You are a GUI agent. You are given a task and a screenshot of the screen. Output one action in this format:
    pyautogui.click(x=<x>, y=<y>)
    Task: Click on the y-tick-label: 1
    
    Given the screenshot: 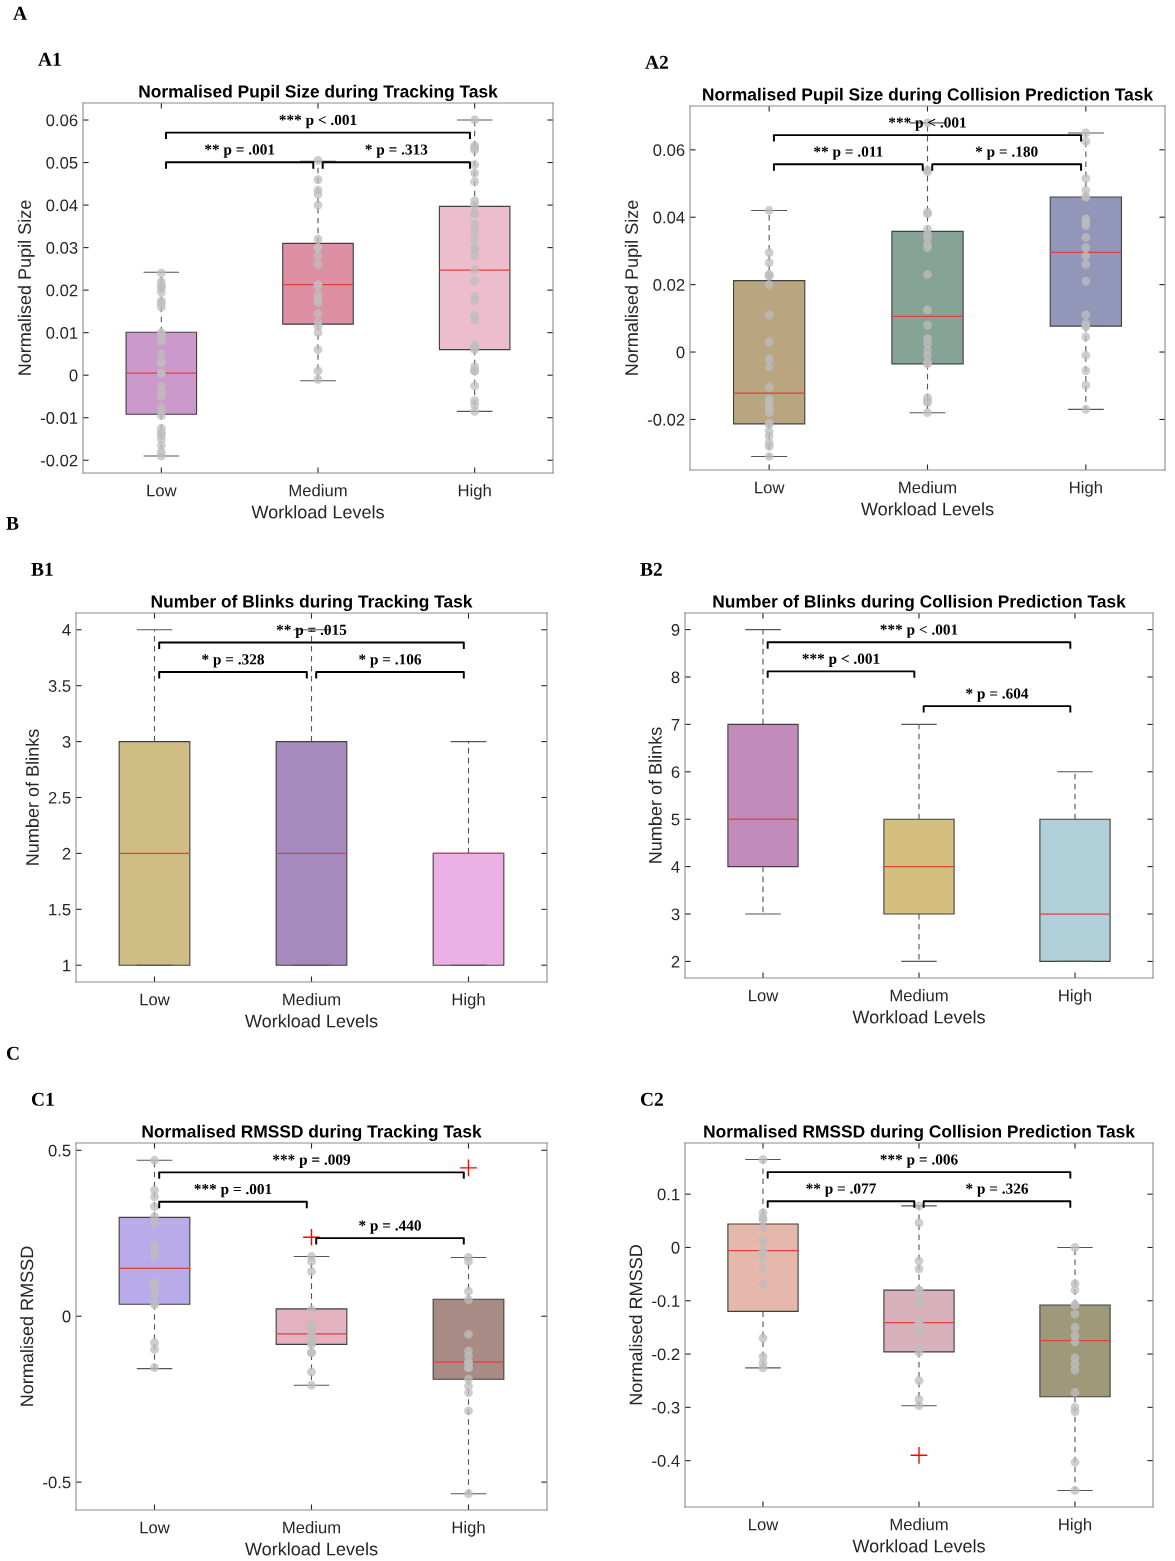 What is the action you would take?
    pyautogui.click(x=67, y=965)
    